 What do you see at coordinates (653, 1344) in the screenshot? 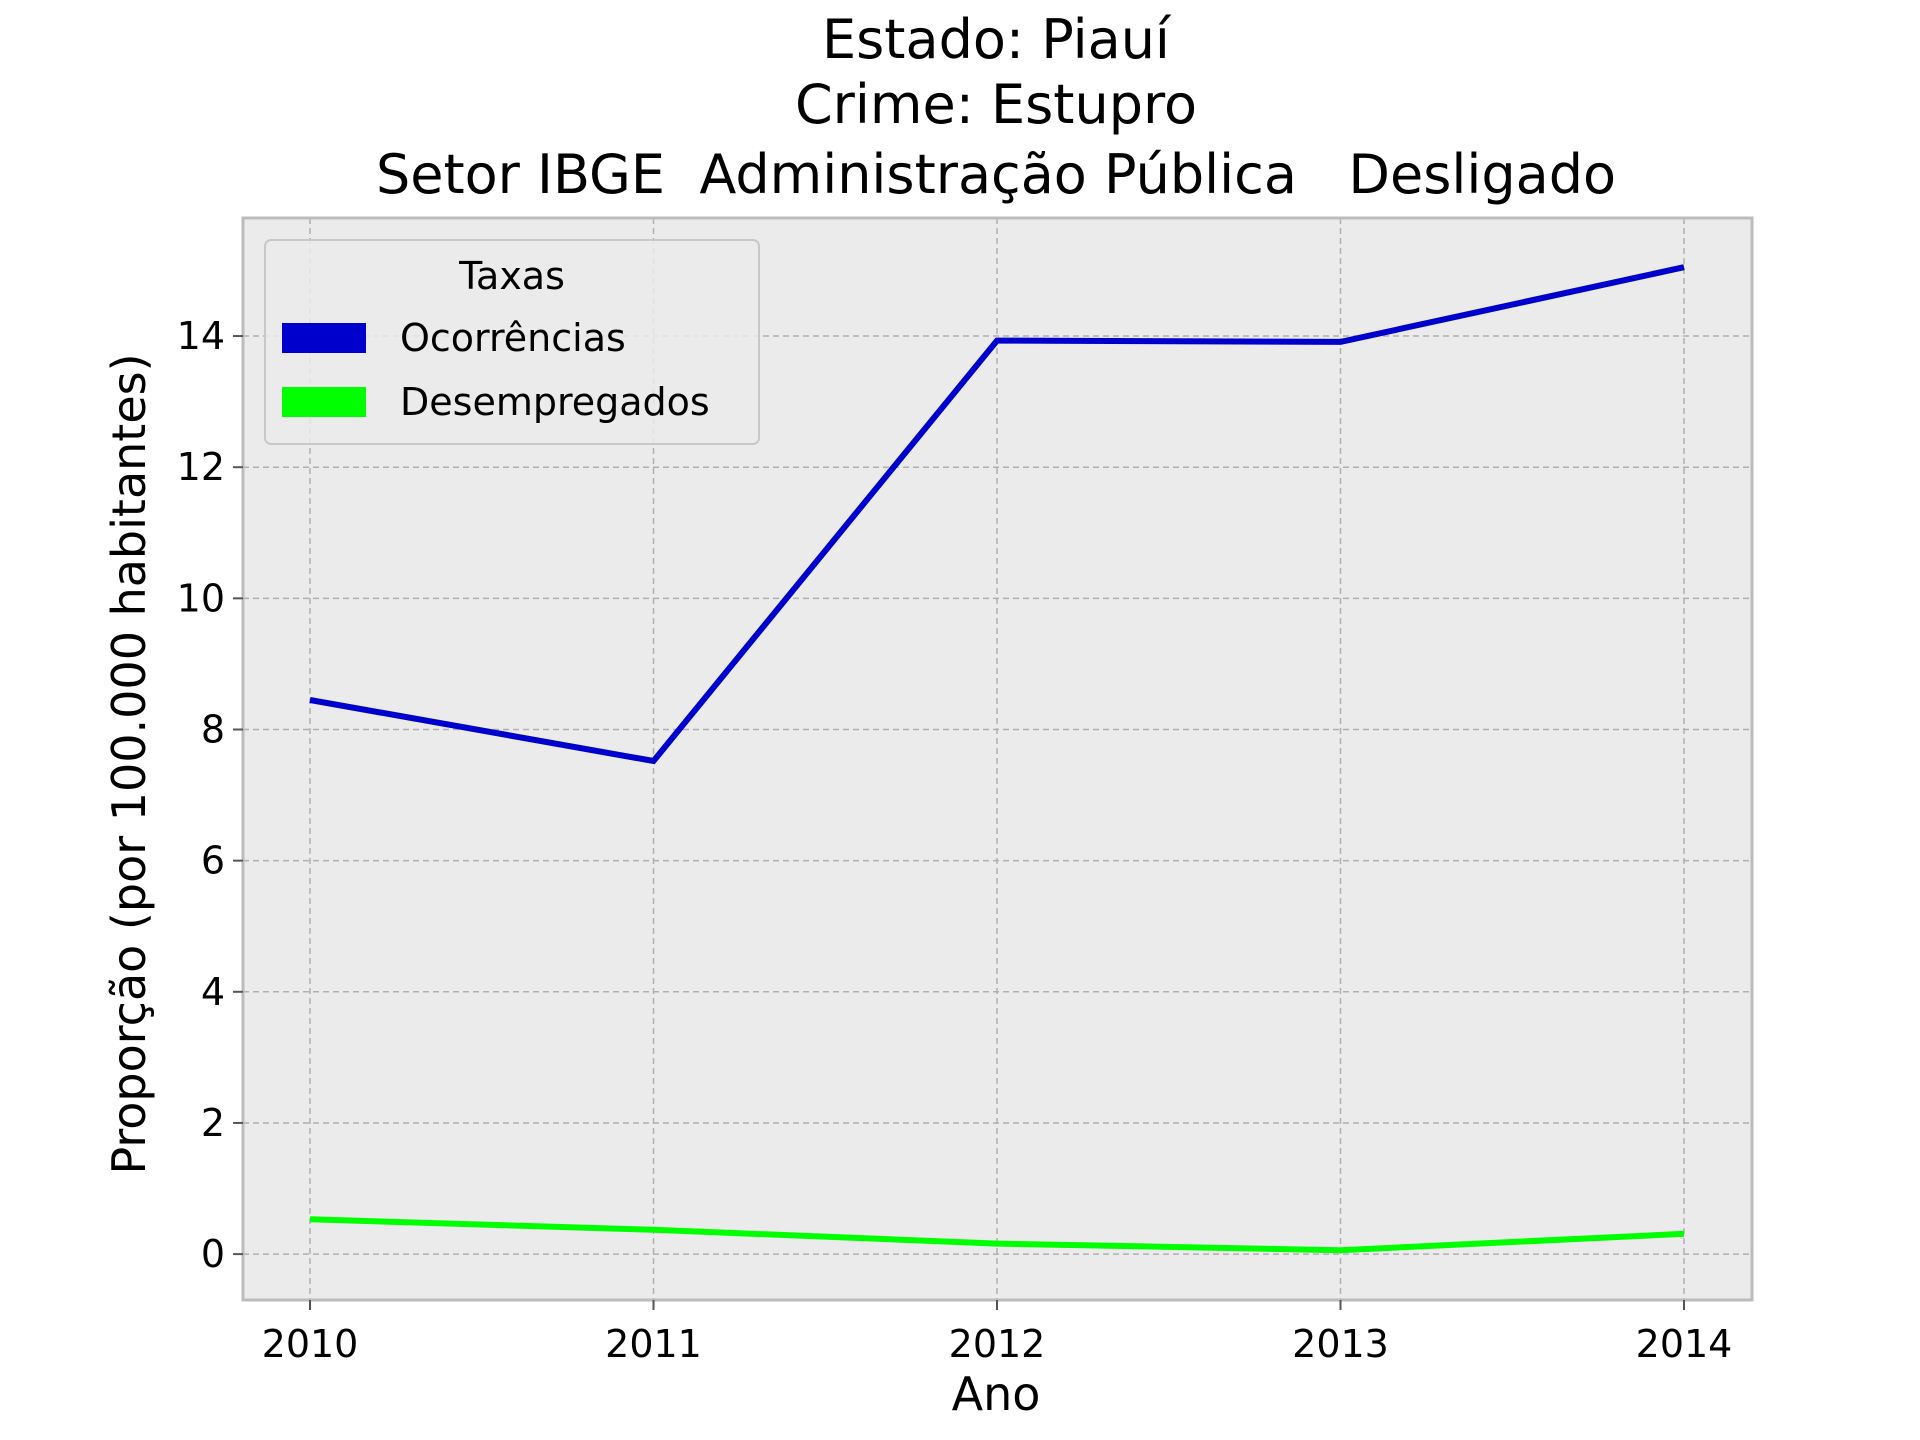
I see `x-tick-label: 2011` at bounding box center [653, 1344].